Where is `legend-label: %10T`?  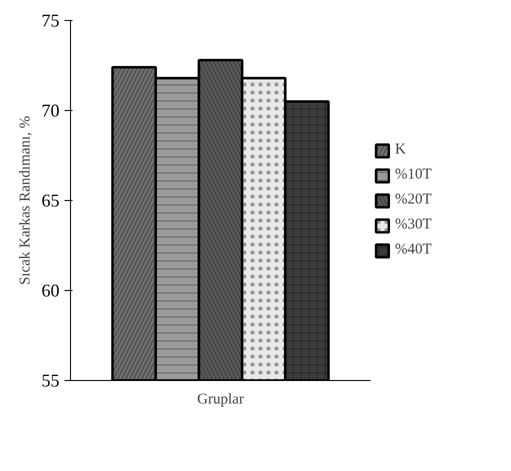 legend-label: %10T is located at coordinates (413, 175).